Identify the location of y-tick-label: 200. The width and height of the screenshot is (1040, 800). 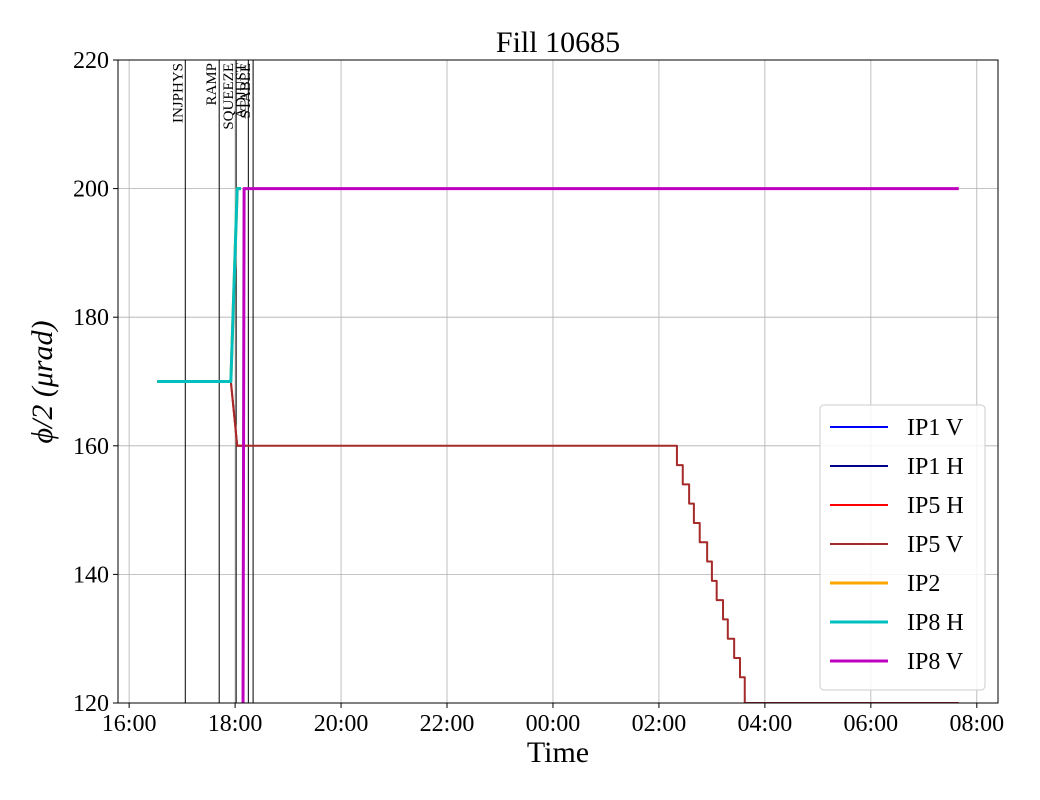
(91, 190).